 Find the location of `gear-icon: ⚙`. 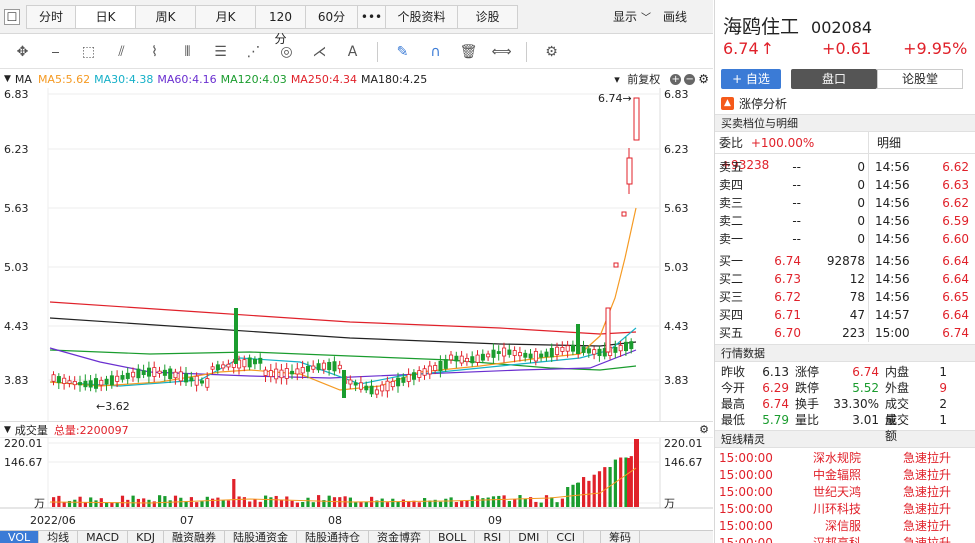

gear-icon: ⚙ is located at coordinates (551, 51).